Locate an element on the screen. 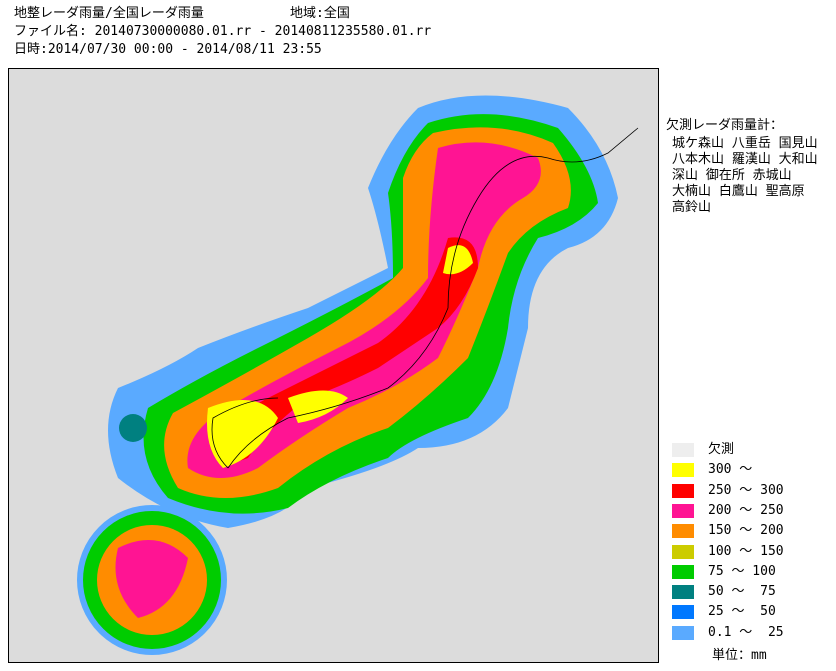  missing-radar-line: 深山 御在所 赤城山 is located at coordinates (732, 175).